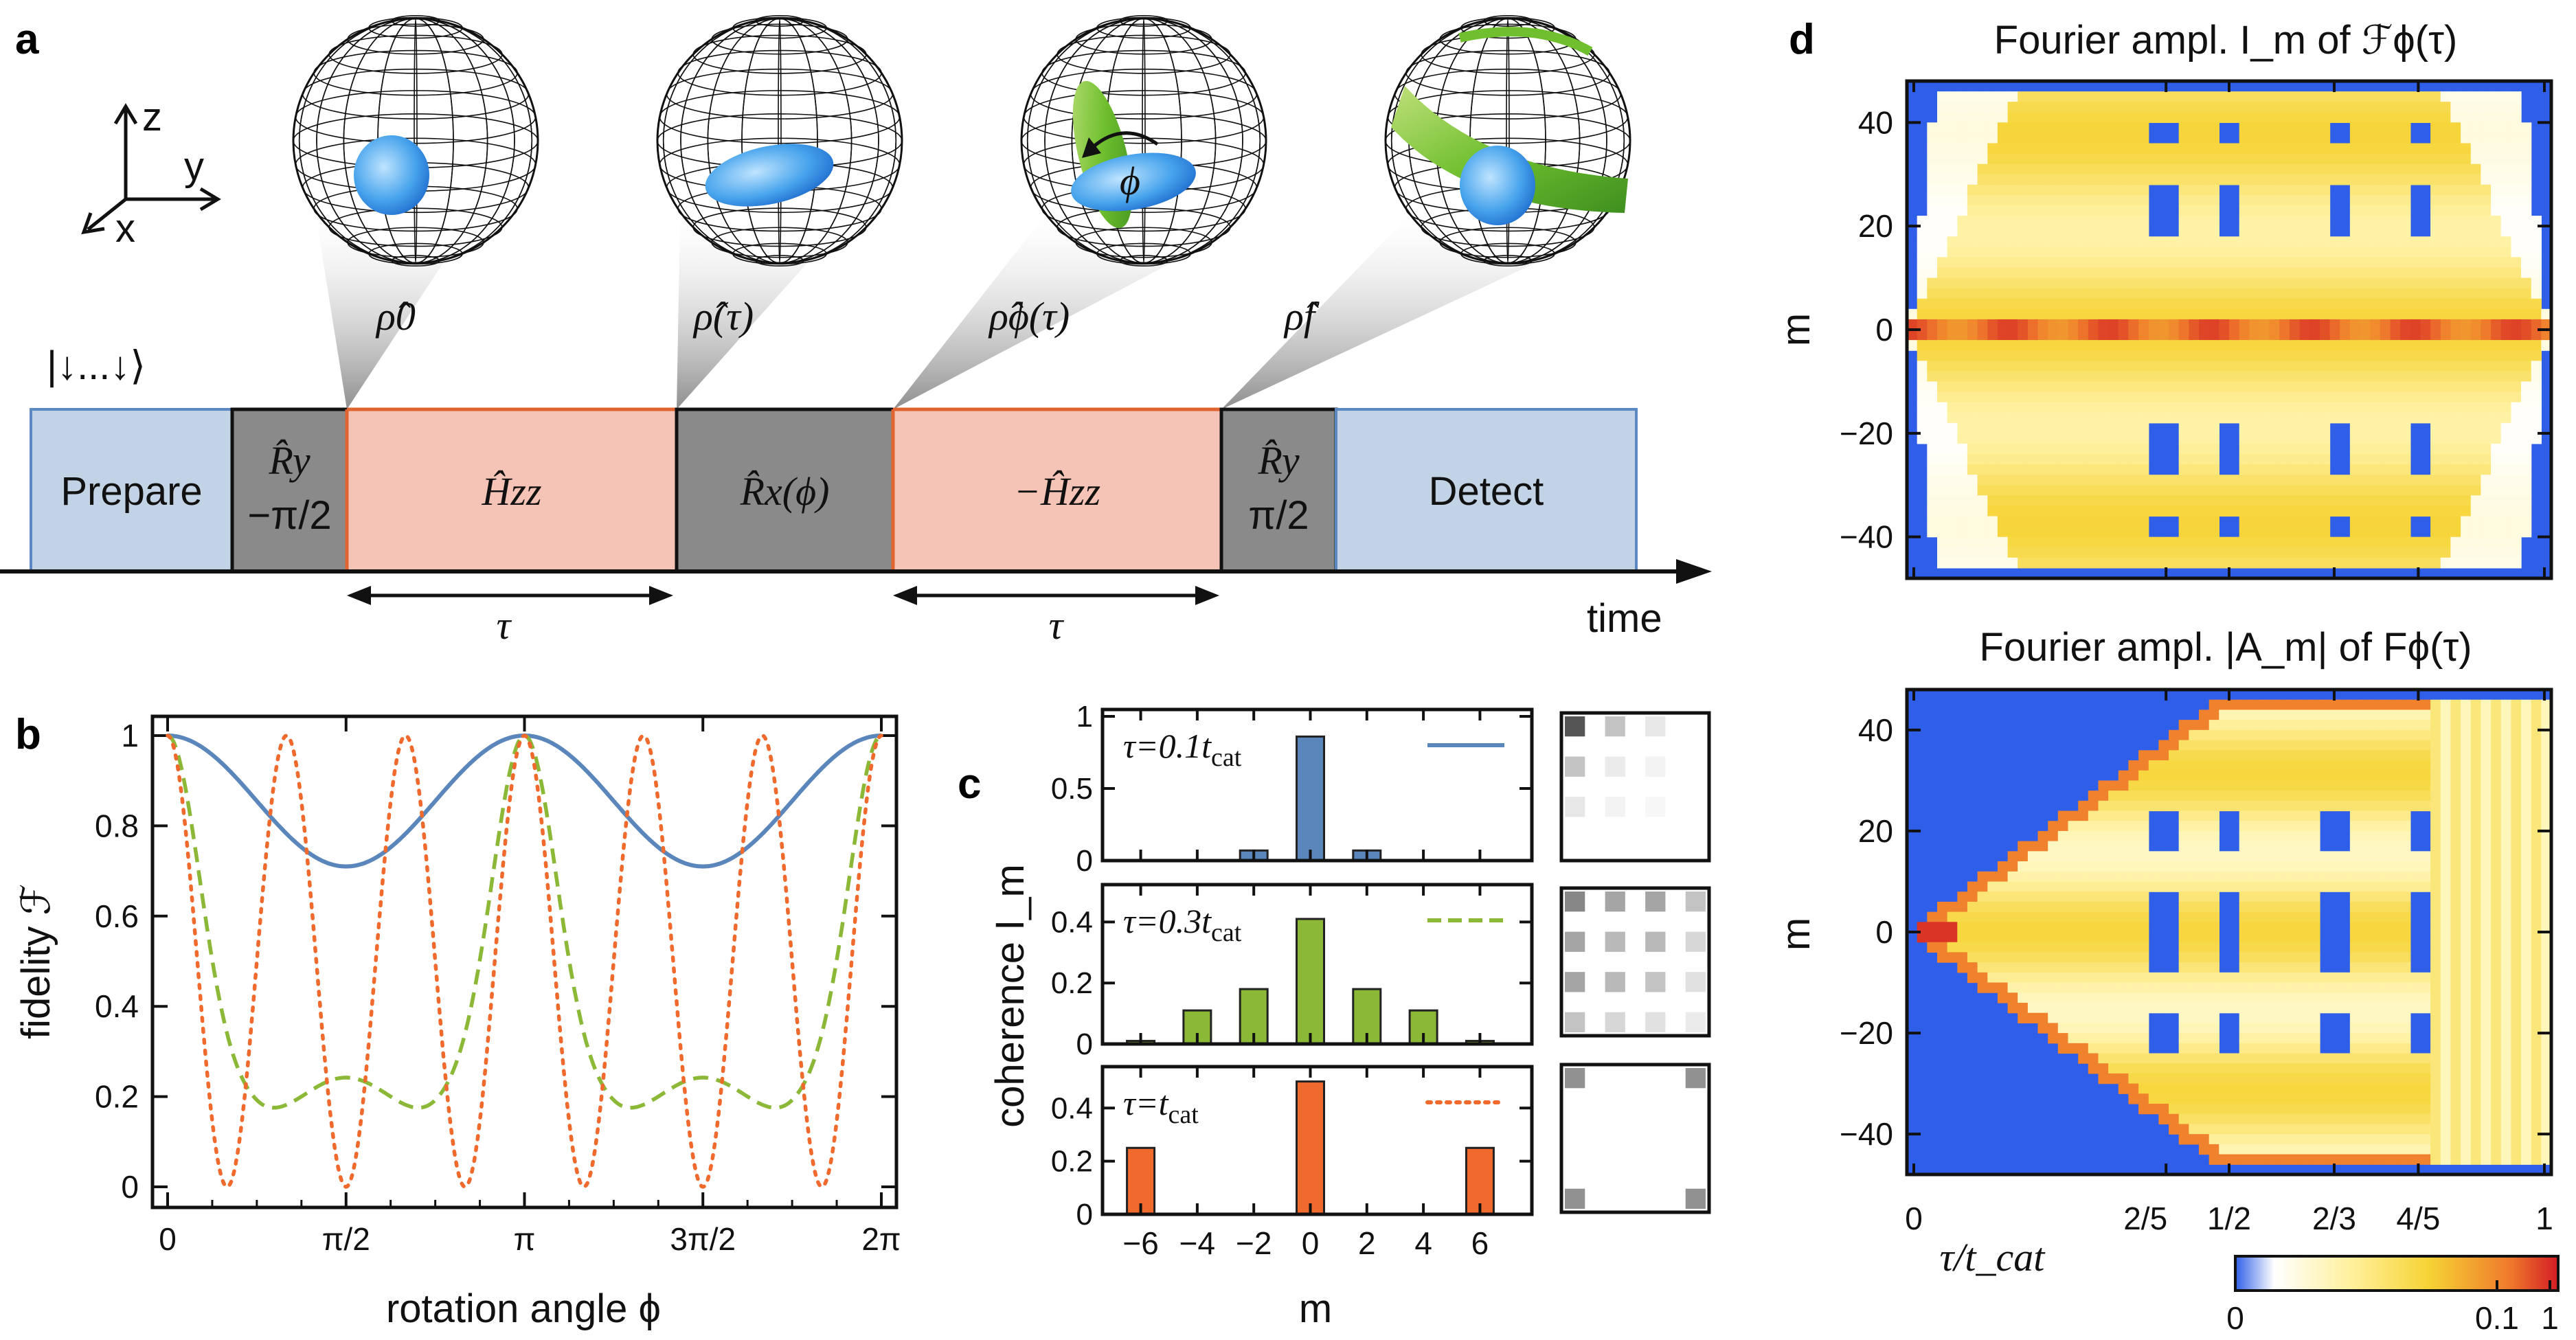 The width and height of the screenshot is (2576, 1340). I want to click on matrix-cell, so click(1655, 807).